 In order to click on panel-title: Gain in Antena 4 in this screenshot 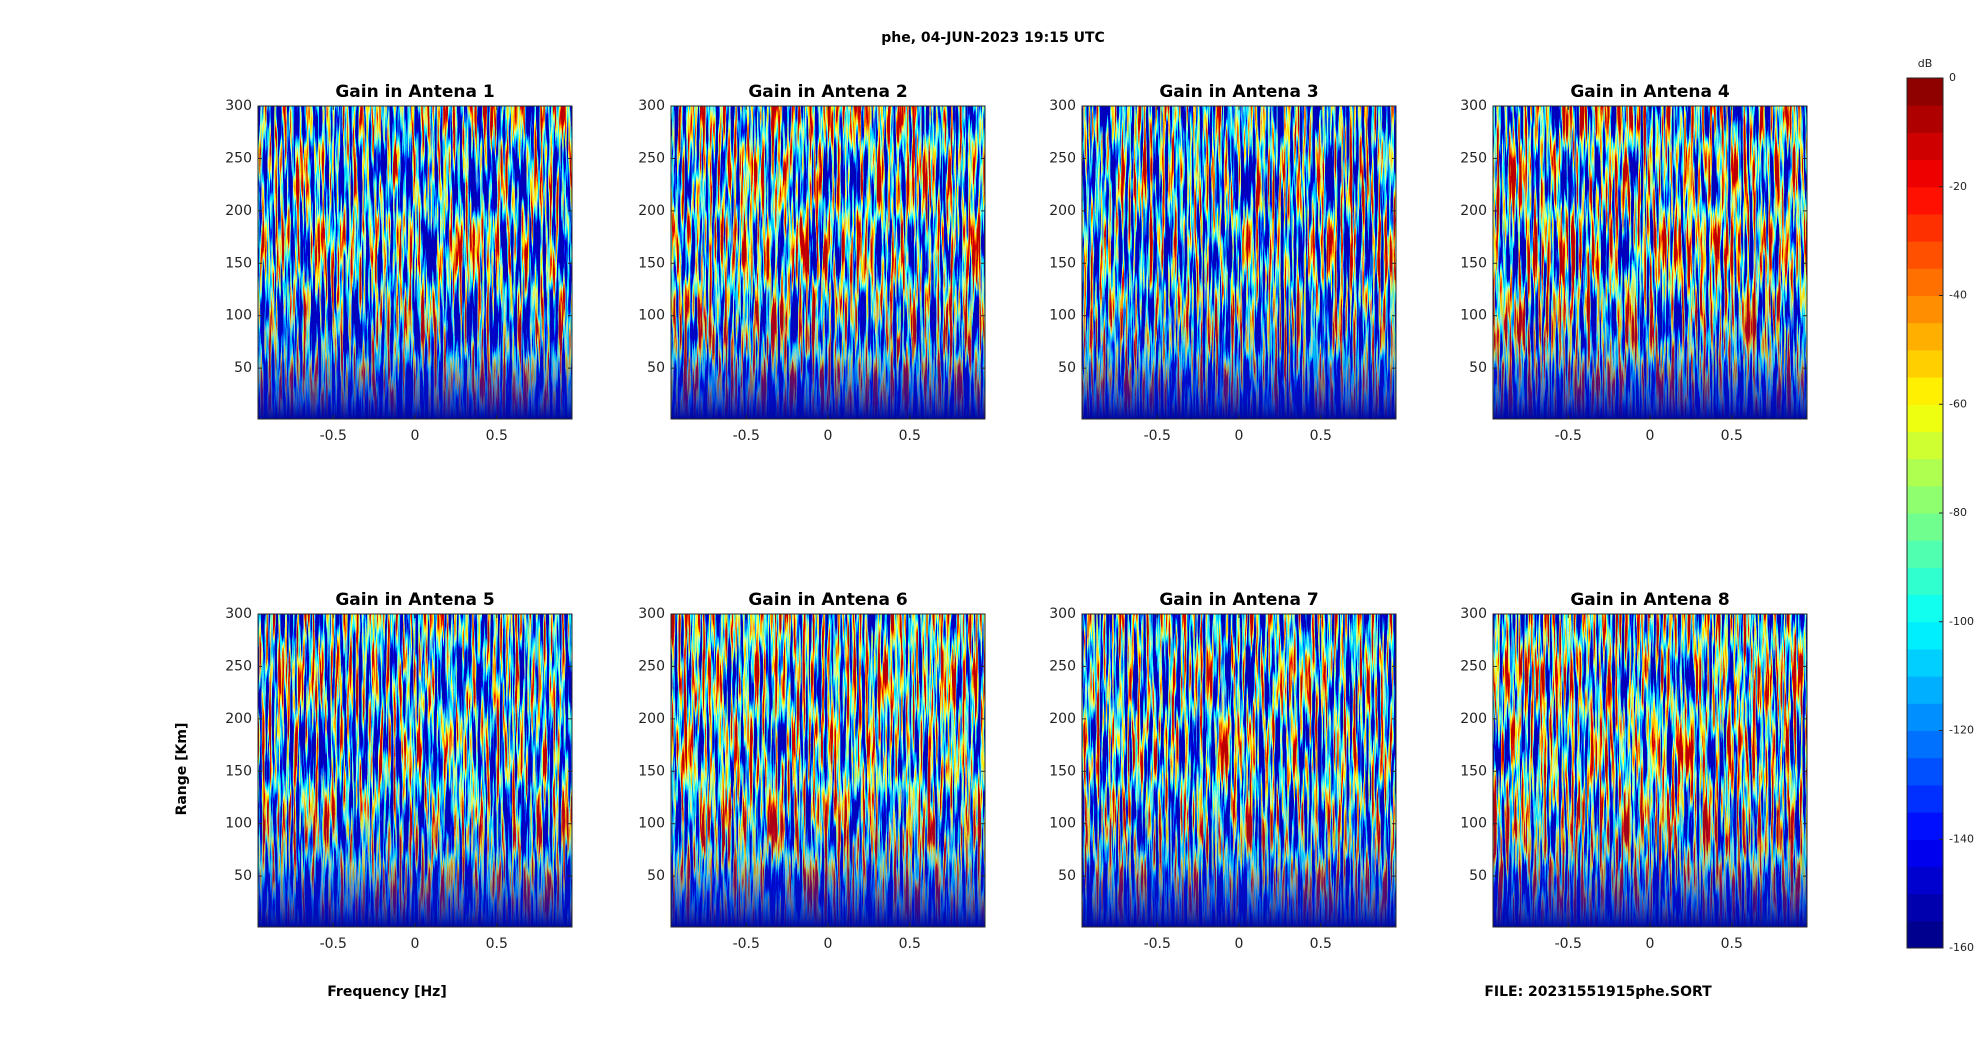, I will do `click(1650, 92)`.